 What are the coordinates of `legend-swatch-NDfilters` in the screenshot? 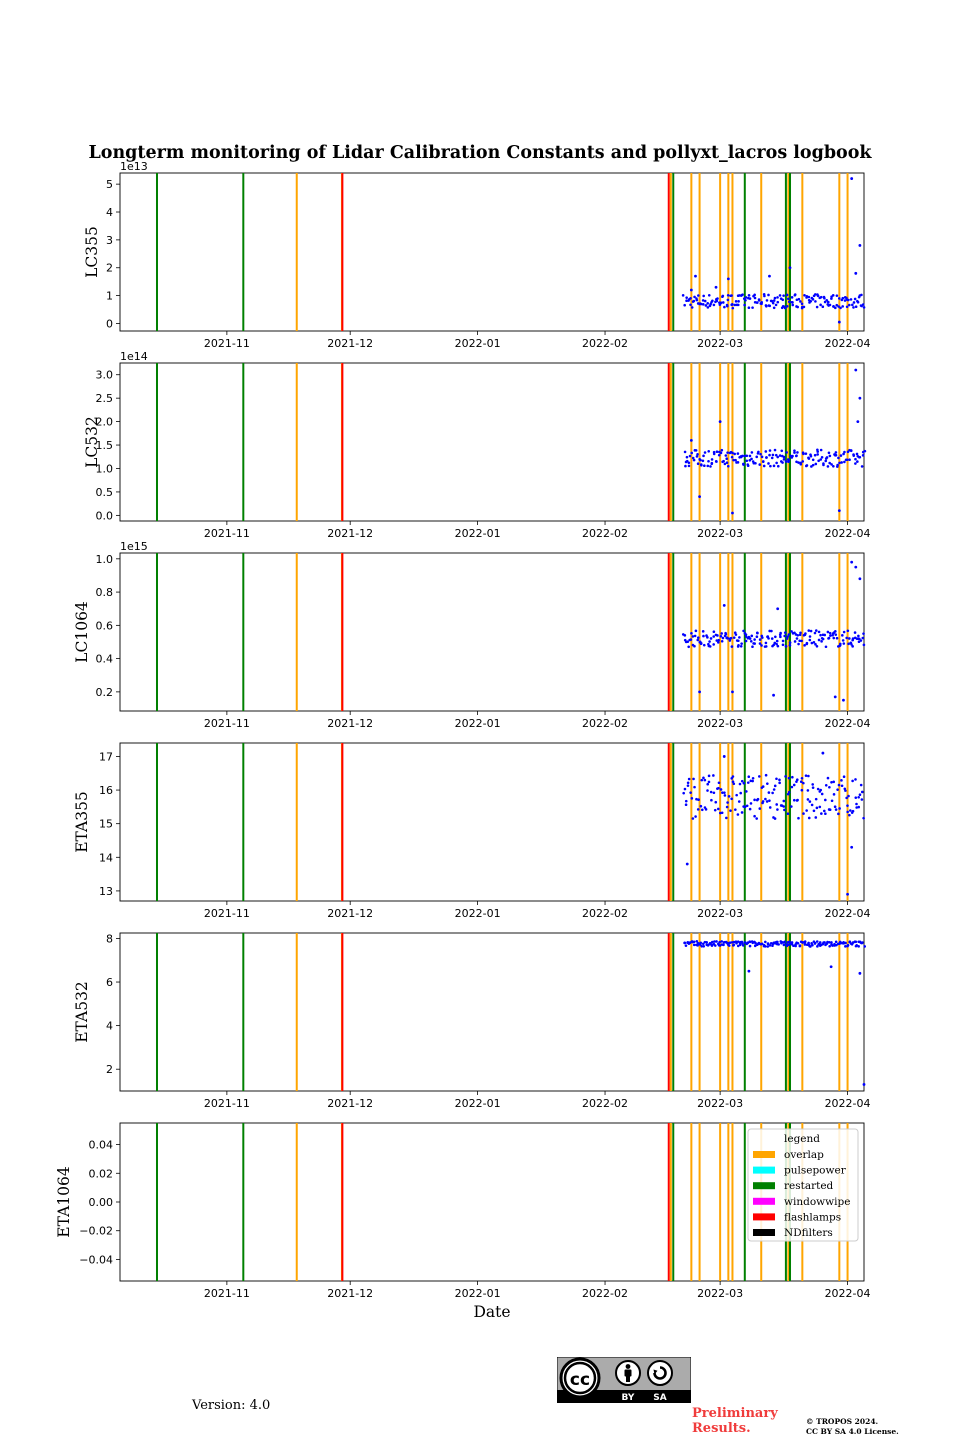 It's located at (764, 1232).